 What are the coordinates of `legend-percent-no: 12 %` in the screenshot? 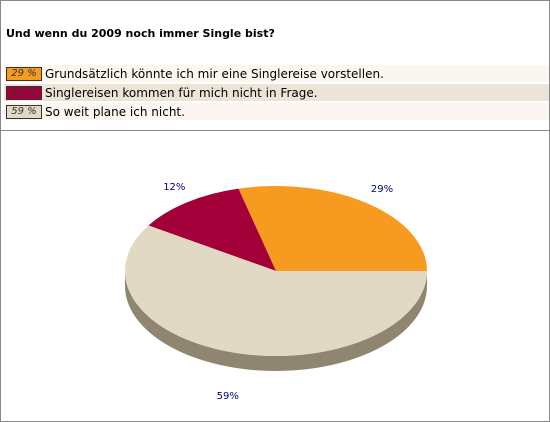 It's located at (24, 92).